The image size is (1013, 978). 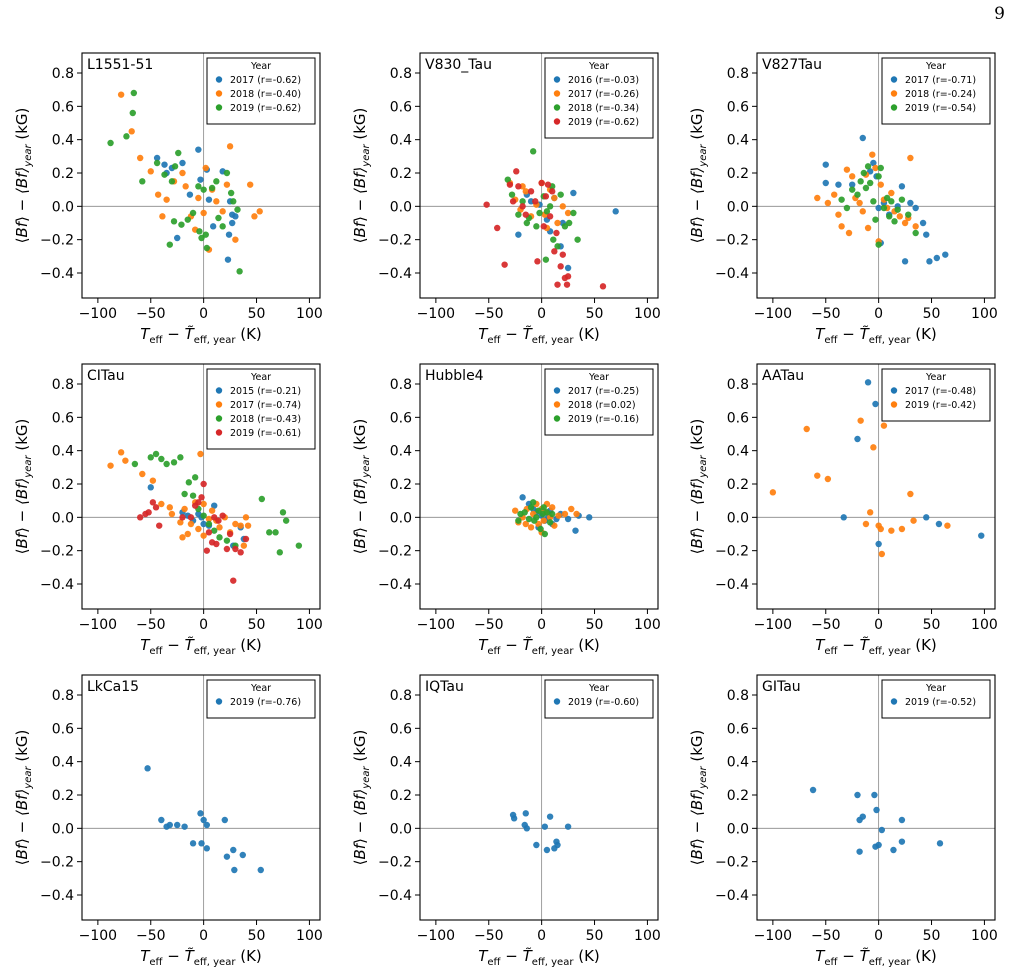 What do you see at coordinates (120, 65) in the screenshot?
I see `panel-title: L1551-51` at bounding box center [120, 65].